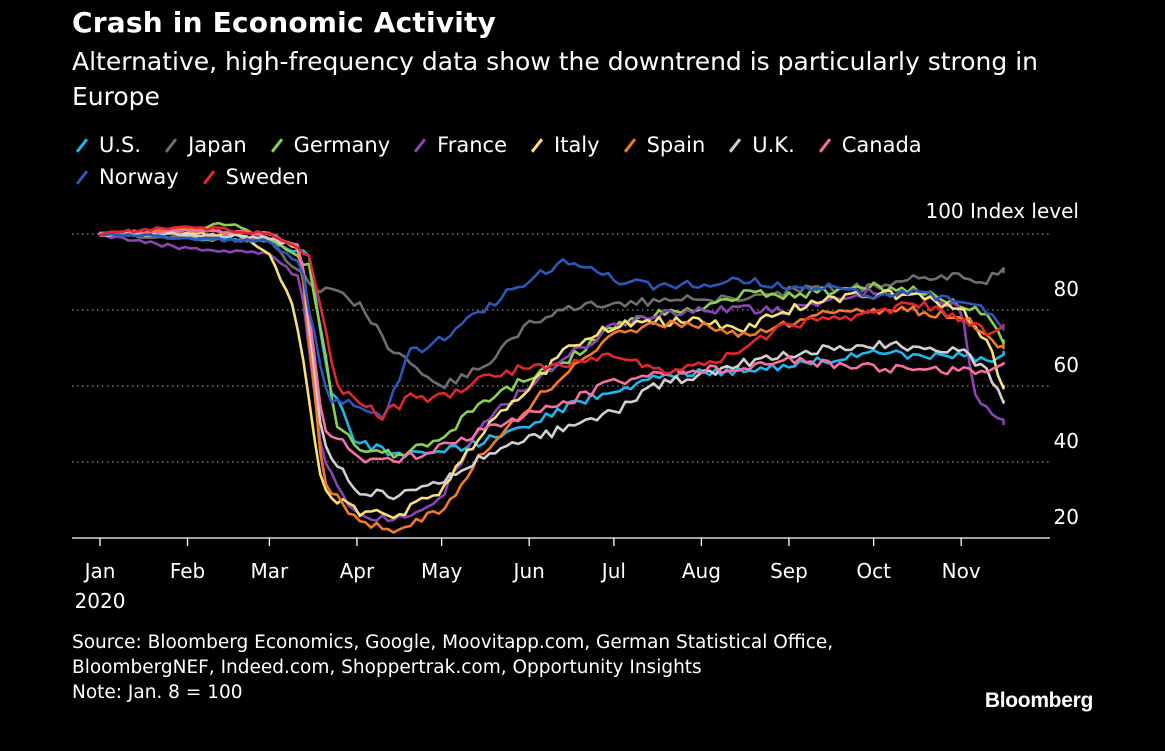 The image size is (1165, 751). I want to click on y-tick-label: 100 Index level, so click(1002, 211).